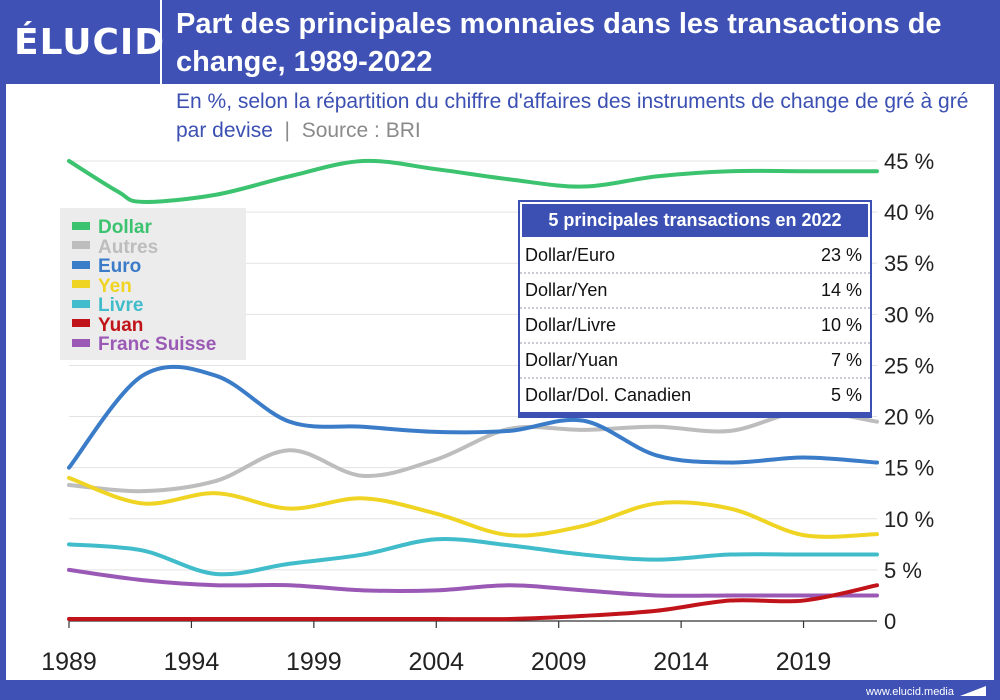 This screenshot has width=1000, height=700. Describe the element at coordinates (115, 286) in the screenshot. I see `legend-label: Yen` at that location.